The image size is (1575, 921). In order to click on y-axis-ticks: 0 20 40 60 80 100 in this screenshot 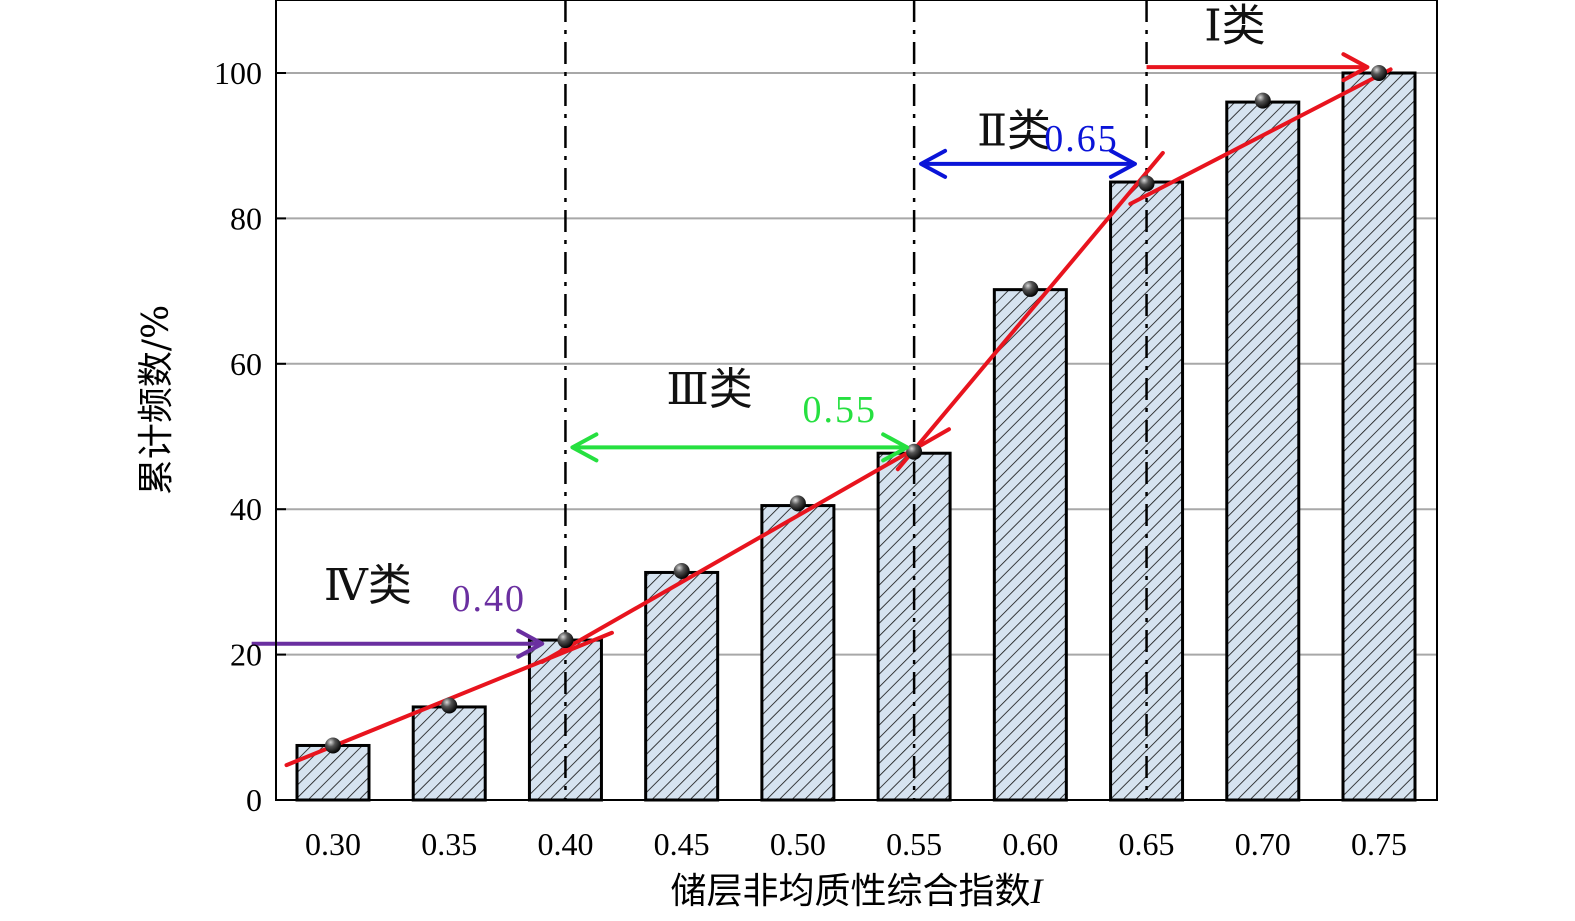, I will do `click(250, 436)`.